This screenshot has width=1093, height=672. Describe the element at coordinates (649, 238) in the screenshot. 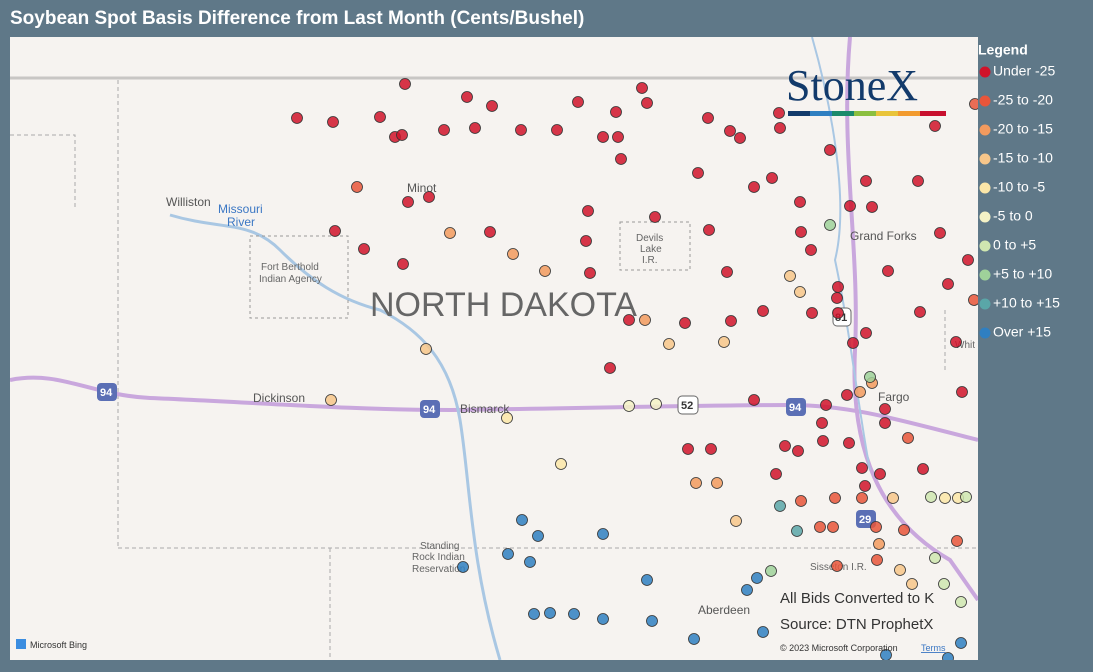

I see `place-label: Devils` at that location.